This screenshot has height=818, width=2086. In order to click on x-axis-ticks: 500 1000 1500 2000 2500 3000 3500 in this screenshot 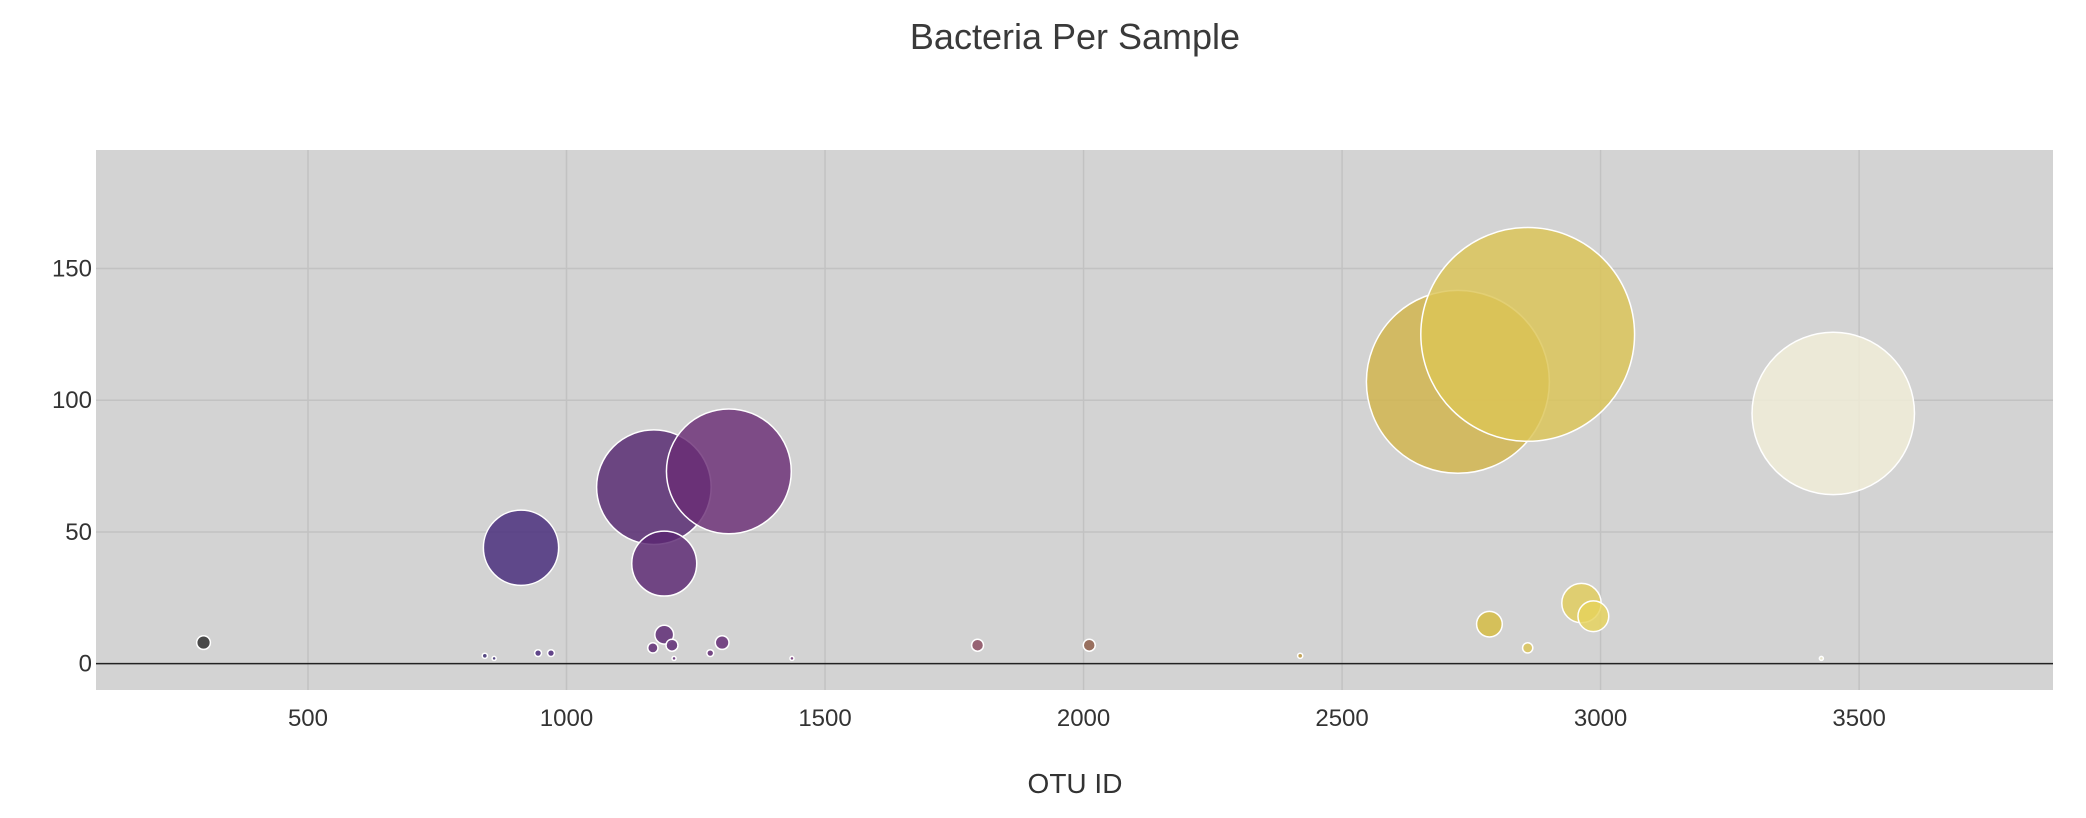, I will do `click(1087, 718)`.